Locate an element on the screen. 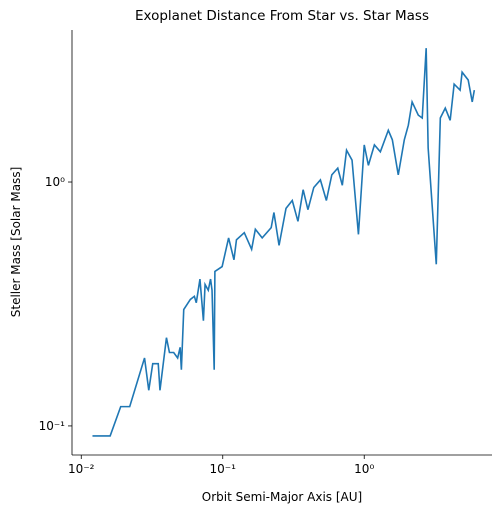 Image resolution: width=501 pixels, height=514 pixels. y-axis-label: Steller Mass [Solar Mass] is located at coordinates (16, 242).